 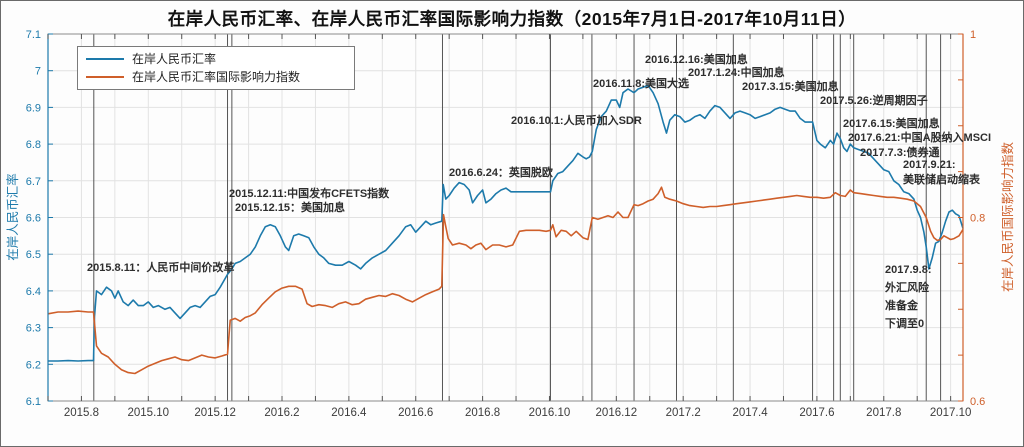 What do you see at coordinates (105, 76) in the screenshot?
I see `index-line-swatch` at bounding box center [105, 76].